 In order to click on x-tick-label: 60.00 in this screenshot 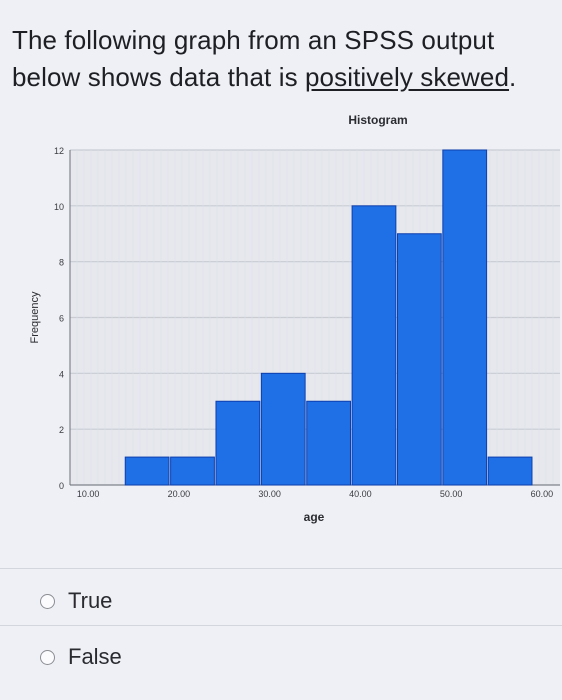, I will do `click(542, 494)`.